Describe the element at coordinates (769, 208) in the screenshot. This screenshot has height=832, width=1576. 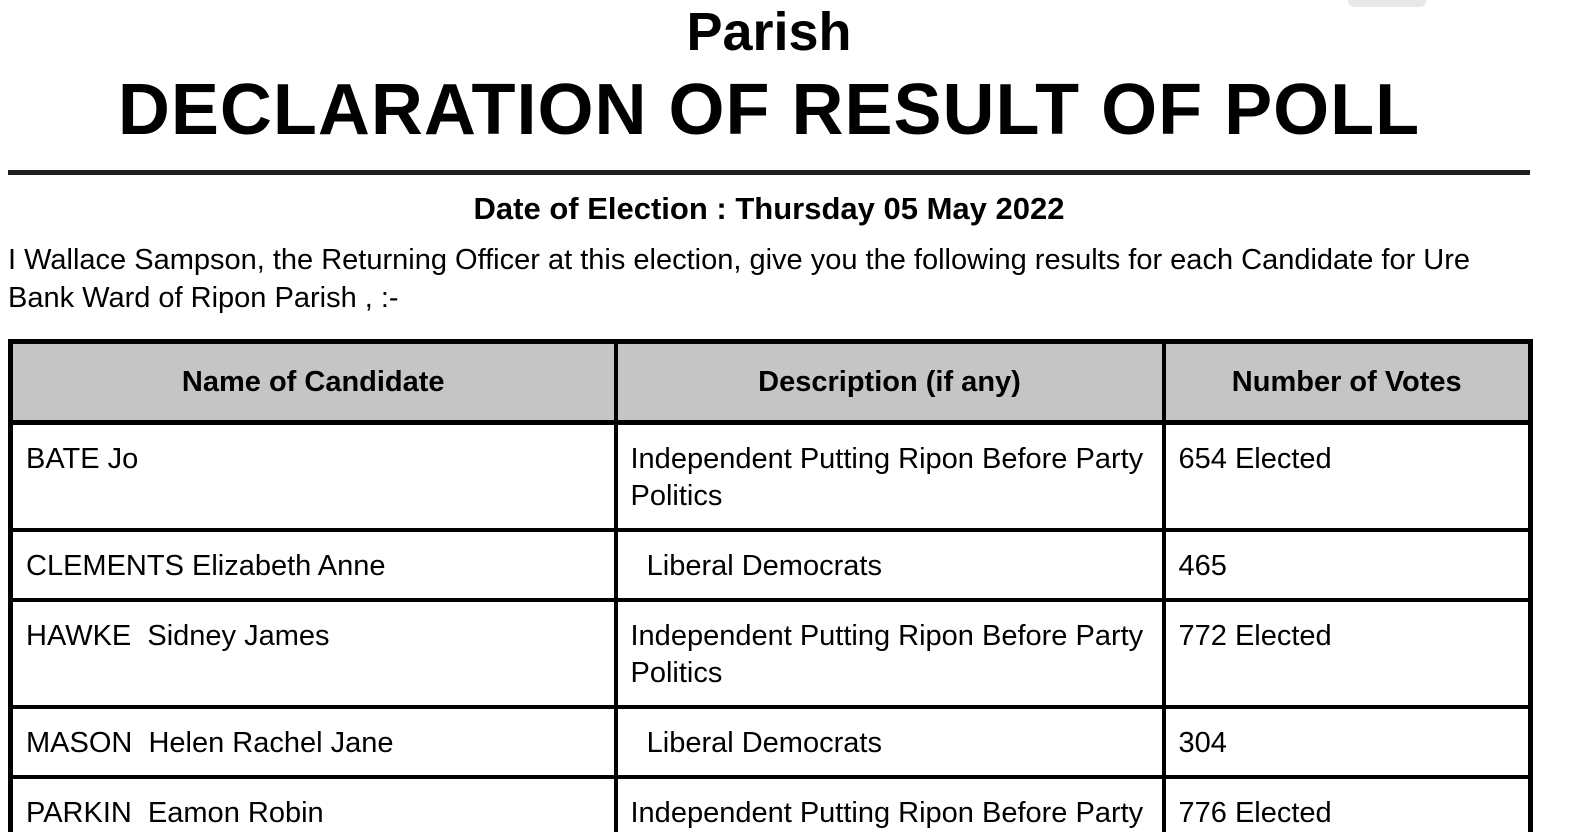
I see `election-date-line: Date of Election : Thursday 05 May 2022` at that location.